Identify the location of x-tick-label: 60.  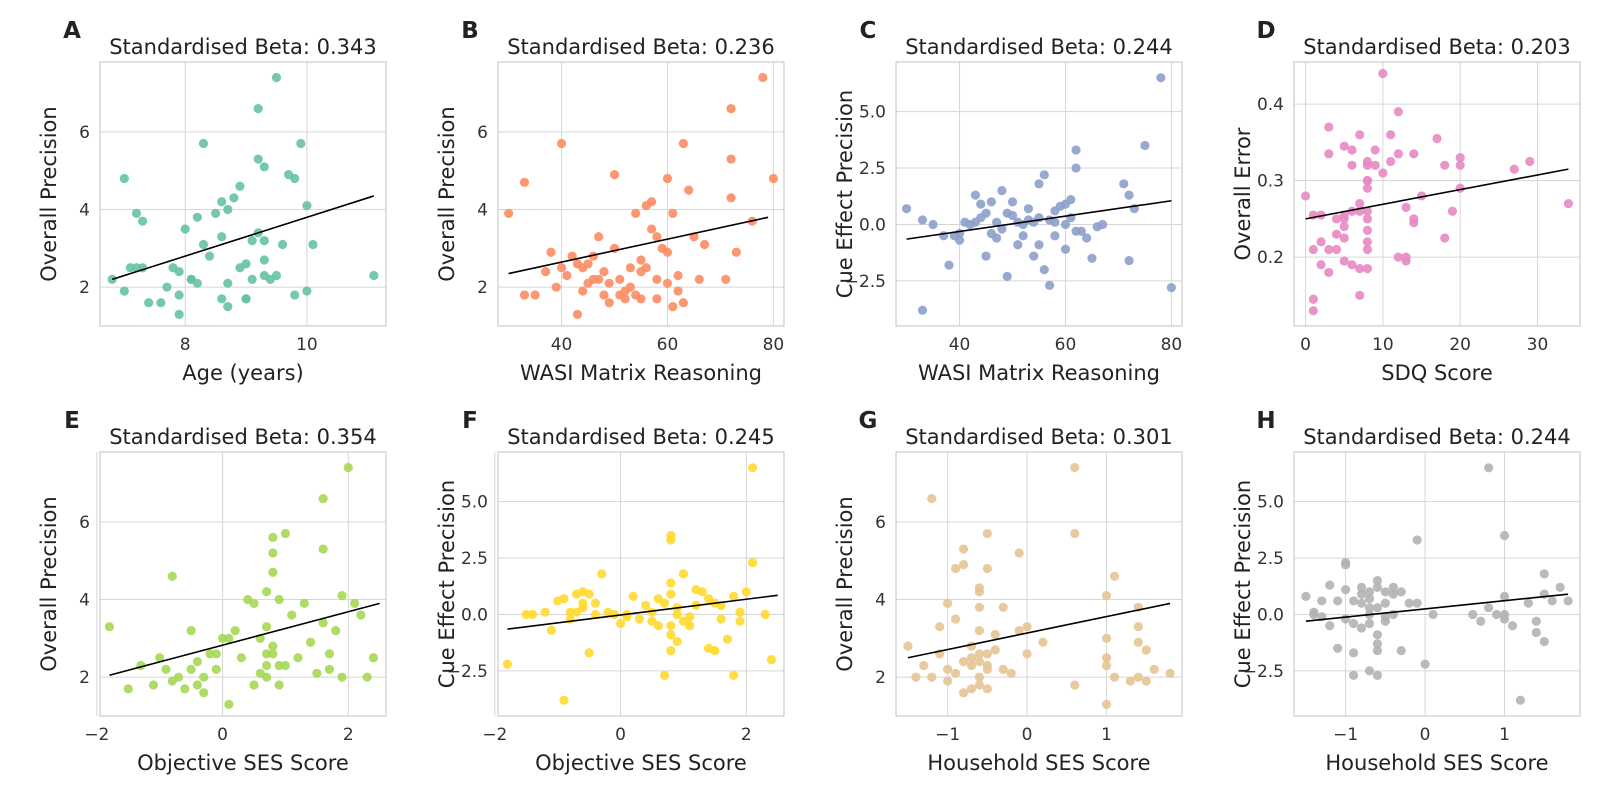
(1066, 345).